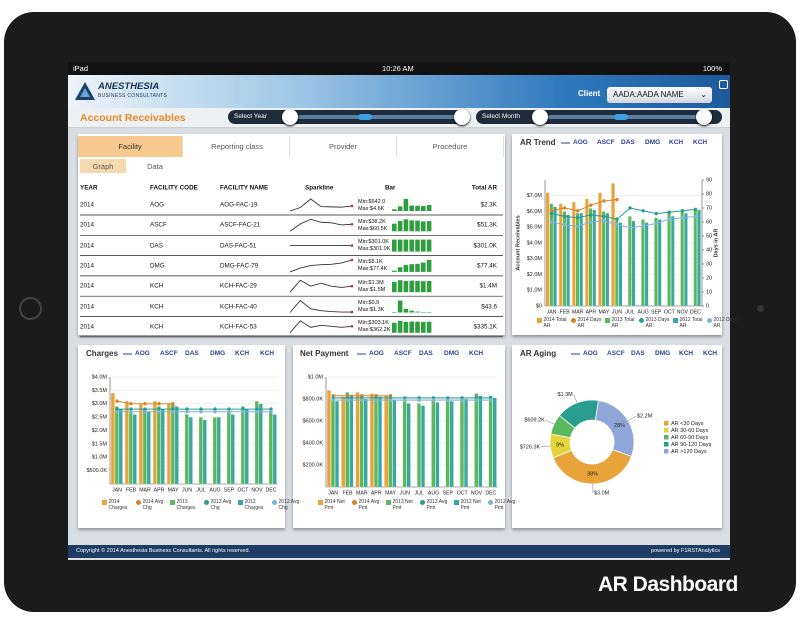 The image size is (800, 624). I want to click on tab: Facility, so click(130, 146).